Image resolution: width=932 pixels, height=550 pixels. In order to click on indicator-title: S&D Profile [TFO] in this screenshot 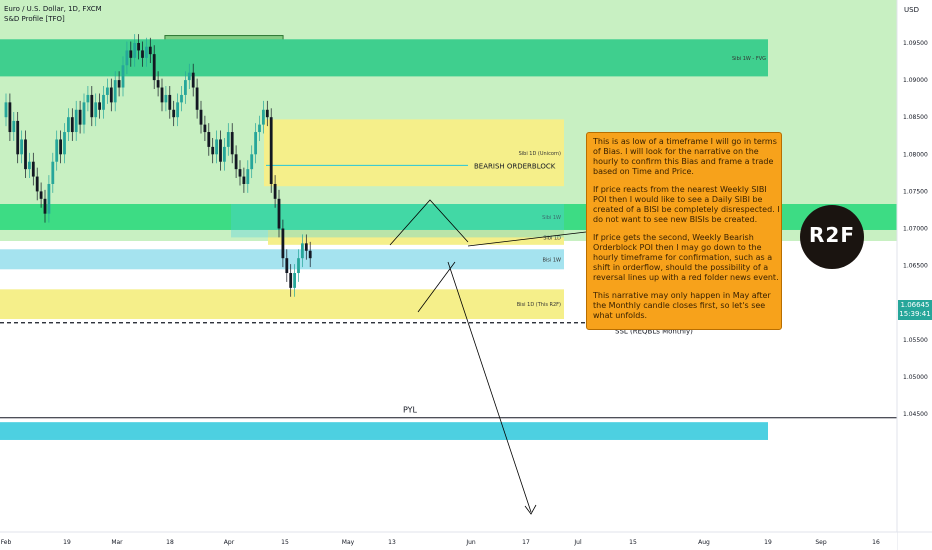, I will do `click(34, 19)`.